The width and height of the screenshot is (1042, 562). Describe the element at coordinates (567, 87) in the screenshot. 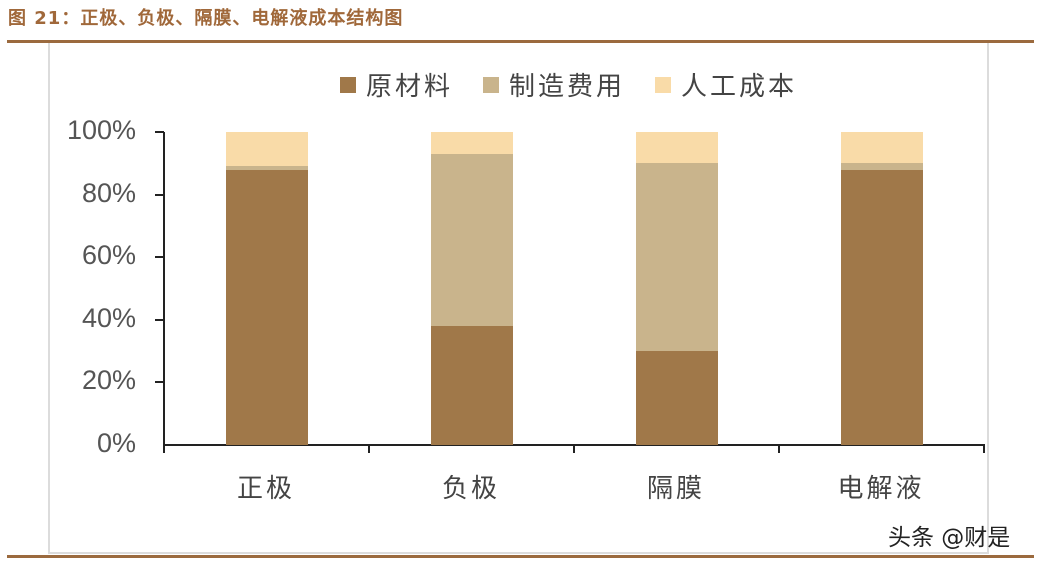

I see `legend-label: 制造费用` at that location.